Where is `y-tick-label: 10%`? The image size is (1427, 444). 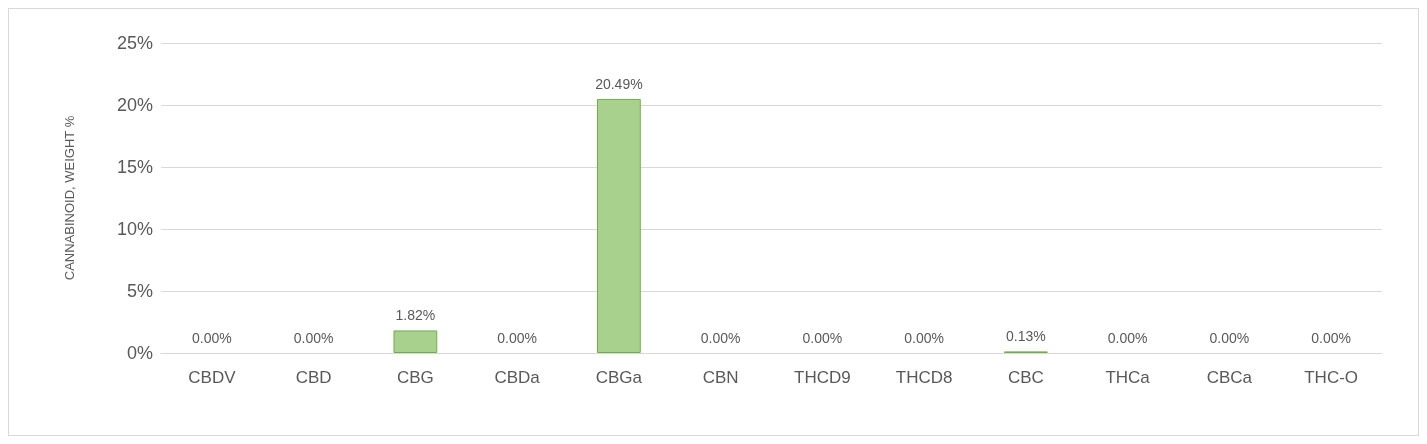 y-tick-label: 10% is located at coordinates (134, 229).